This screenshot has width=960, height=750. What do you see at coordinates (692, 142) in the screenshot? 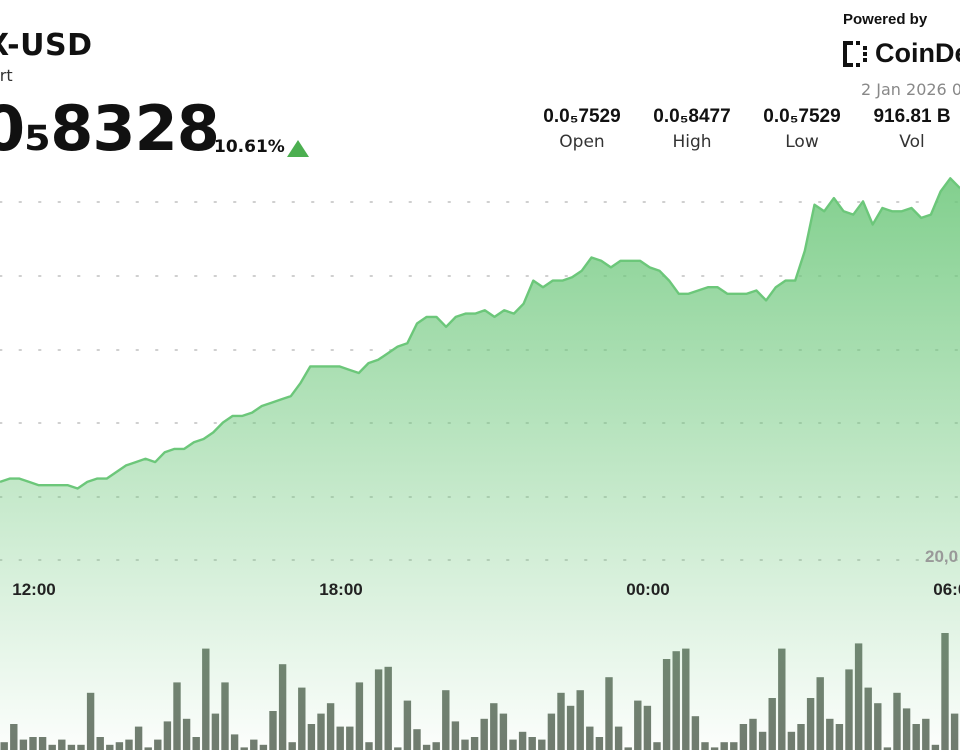
I see `stat-high-label: High` at bounding box center [692, 142].